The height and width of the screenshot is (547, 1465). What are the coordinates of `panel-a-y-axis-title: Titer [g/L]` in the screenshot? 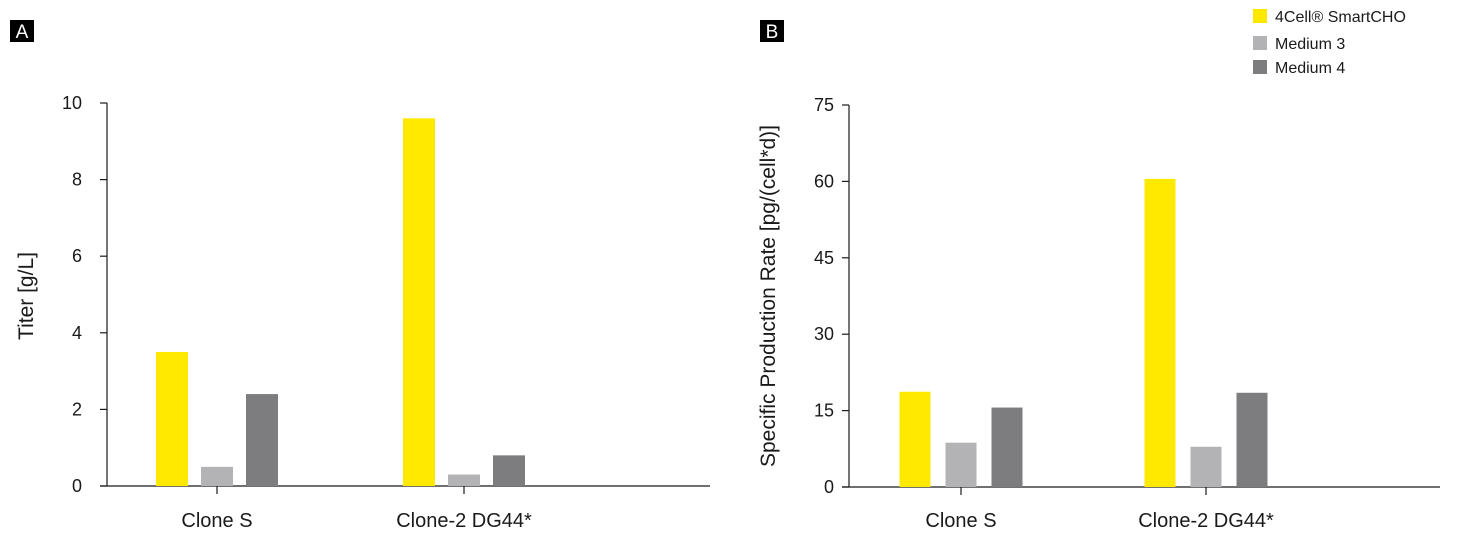 It's located at (26, 296).